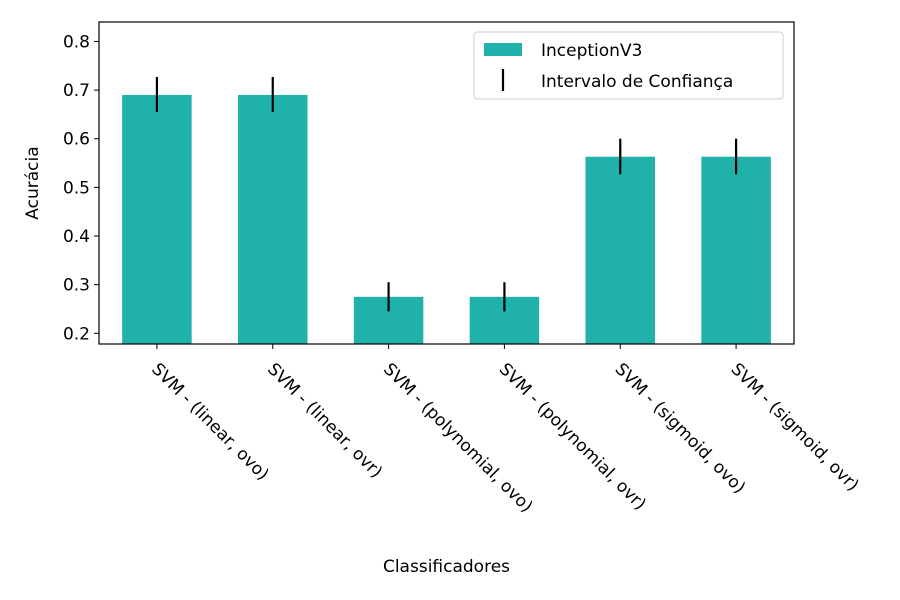 The width and height of the screenshot is (900, 600). What do you see at coordinates (620, 250) in the screenshot?
I see `bar-svm-sigmoid-ovo` at bounding box center [620, 250].